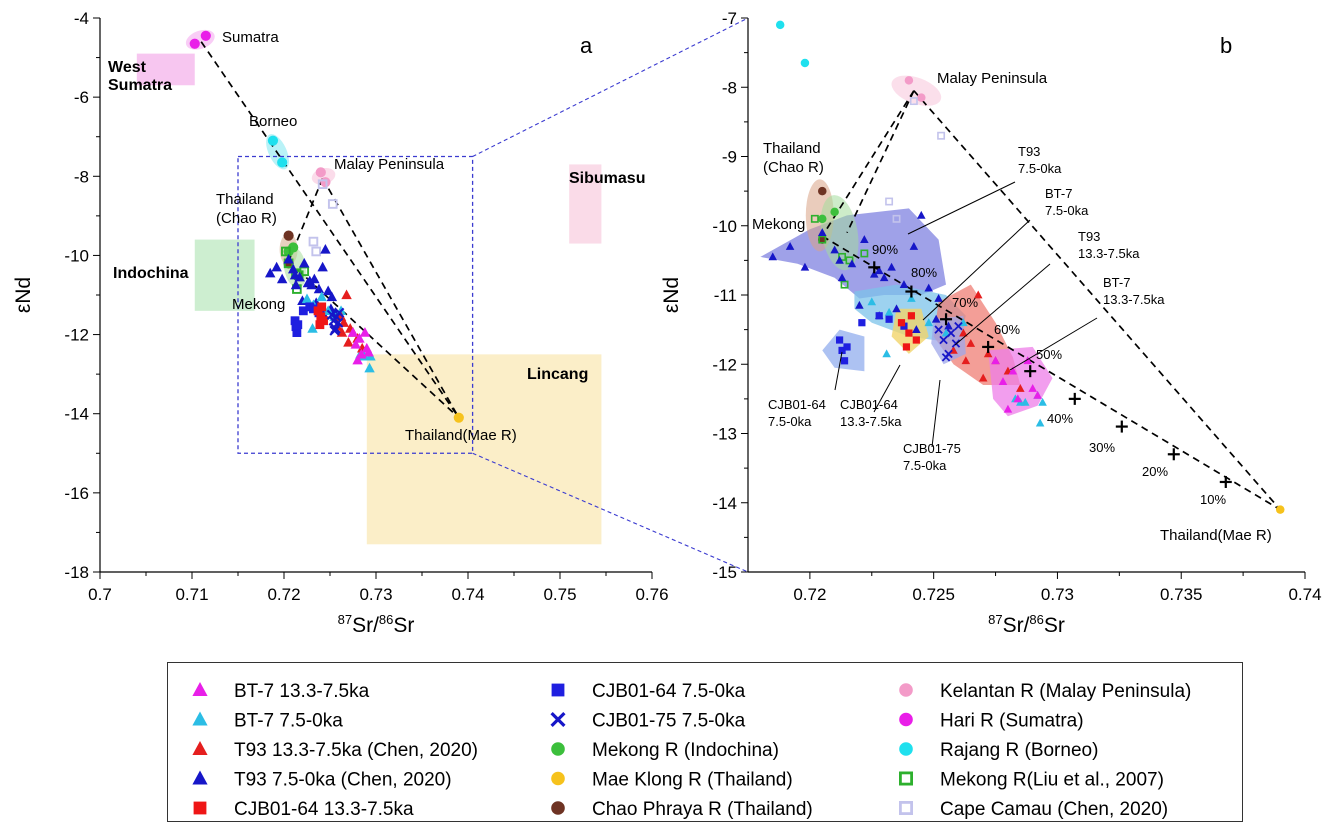 This screenshot has width=1335, height=833. What do you see at coordinates (302, 691) in the screenshot?
I see `legend-label: BT-7 13.3-7.5ka` at bounding box center [302, 691].